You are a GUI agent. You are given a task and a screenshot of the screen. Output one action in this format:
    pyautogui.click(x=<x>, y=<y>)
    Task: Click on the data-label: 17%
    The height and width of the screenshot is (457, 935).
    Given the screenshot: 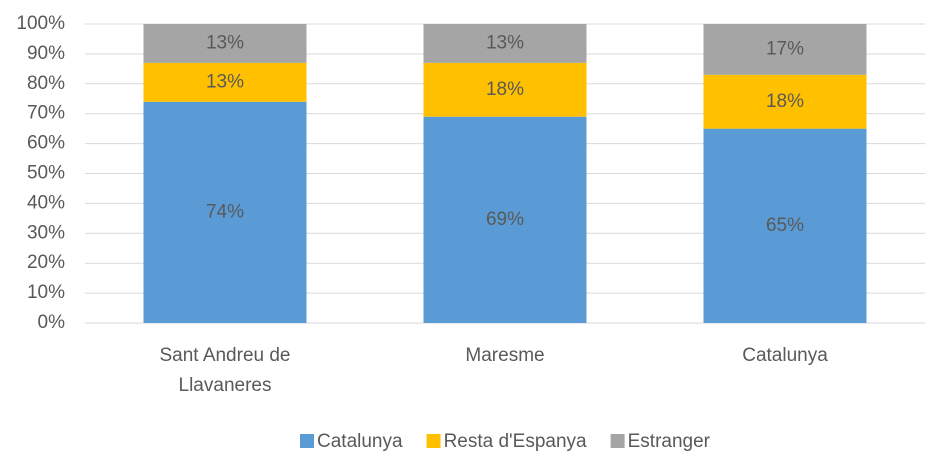 What is the action you would take?
    pyautogui.click(x=785, y=48)
    